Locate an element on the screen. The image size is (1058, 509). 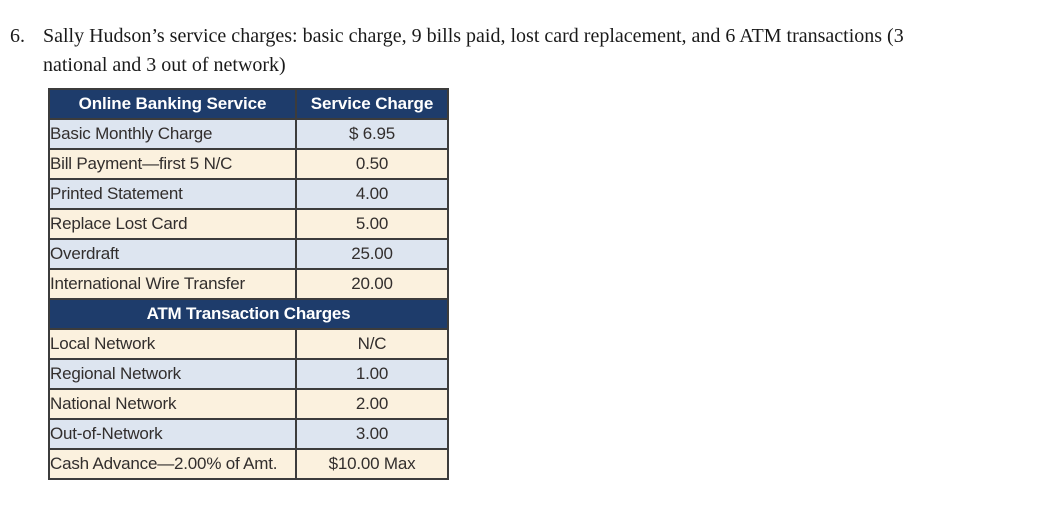
atm-section-header: ATM Transaction Charges is located at coordinates (248, 314).